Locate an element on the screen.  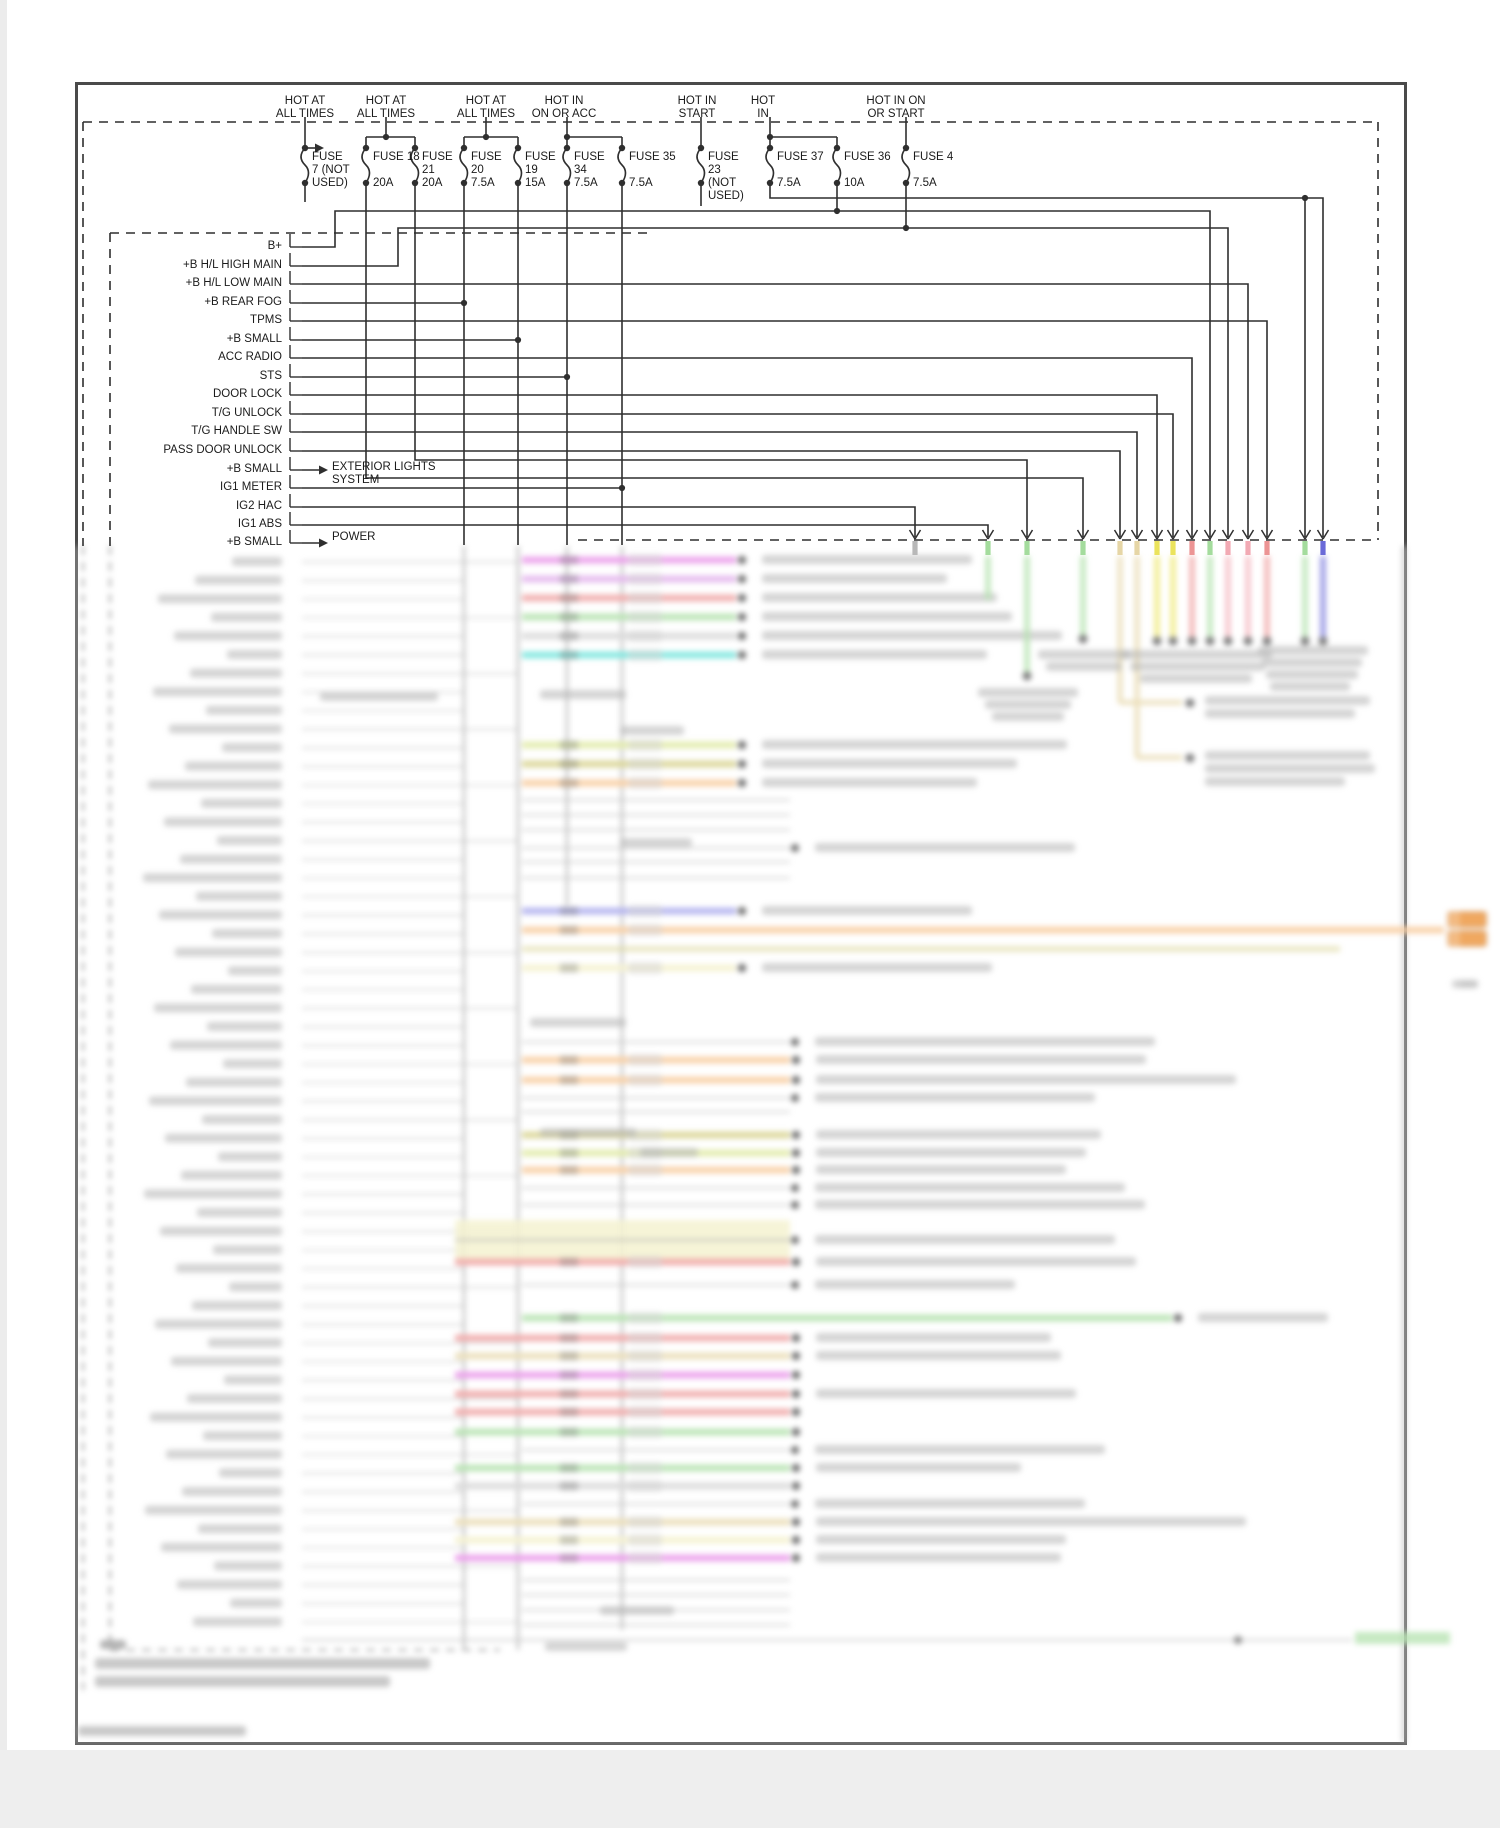
pin-label: +B REAR FOG is located at coordinates (243, 302).